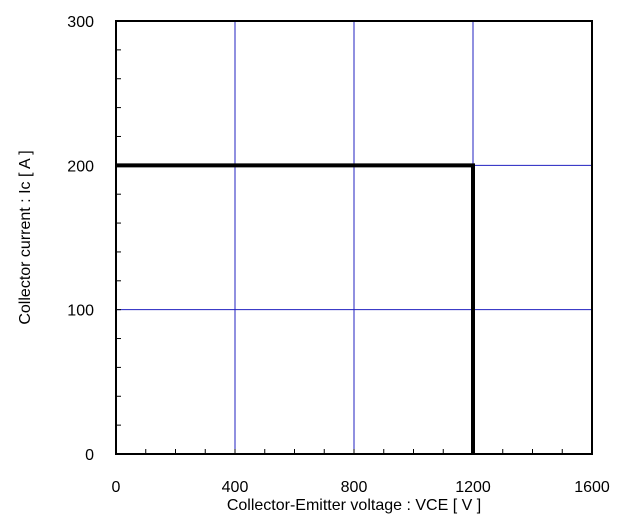  I want to click on y-axis-title: Collector current : Ic [ A ], so click(25, 237).